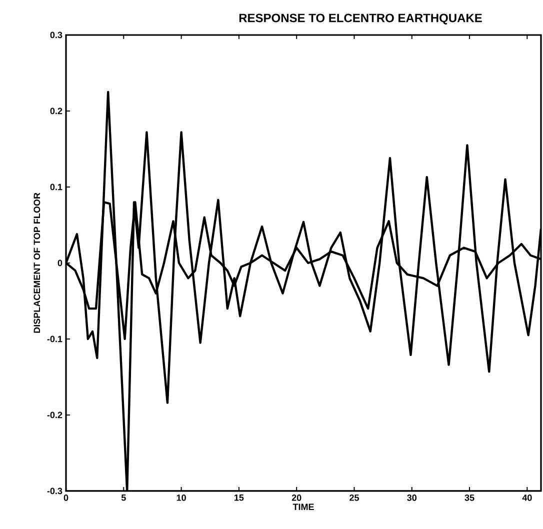  I want to click on y-tick-label: 0.2, so click(56, 111).